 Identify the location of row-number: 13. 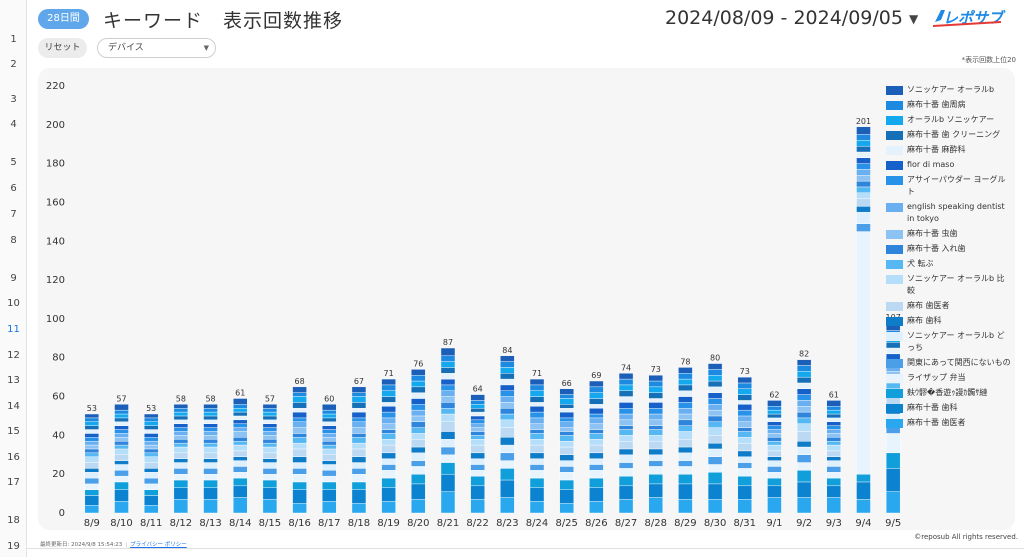
(13, 380).